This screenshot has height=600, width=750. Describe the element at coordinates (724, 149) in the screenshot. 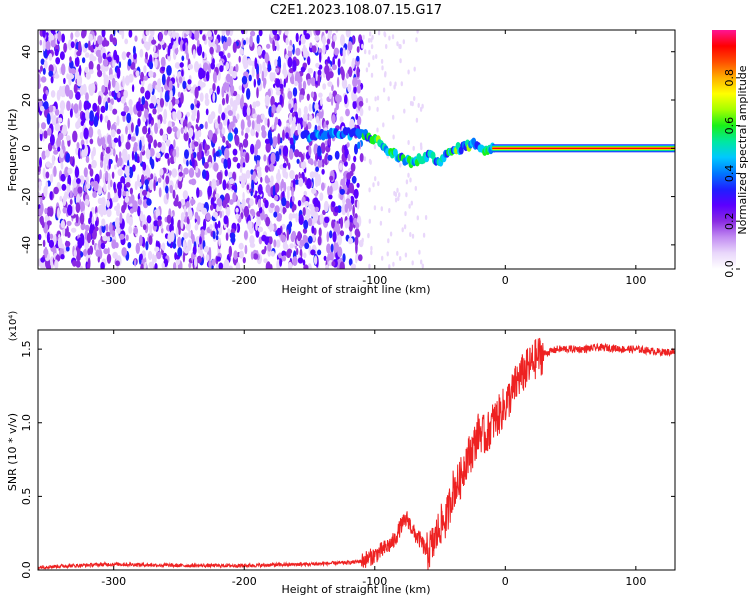

I see `colorbar-gradient` at that location.